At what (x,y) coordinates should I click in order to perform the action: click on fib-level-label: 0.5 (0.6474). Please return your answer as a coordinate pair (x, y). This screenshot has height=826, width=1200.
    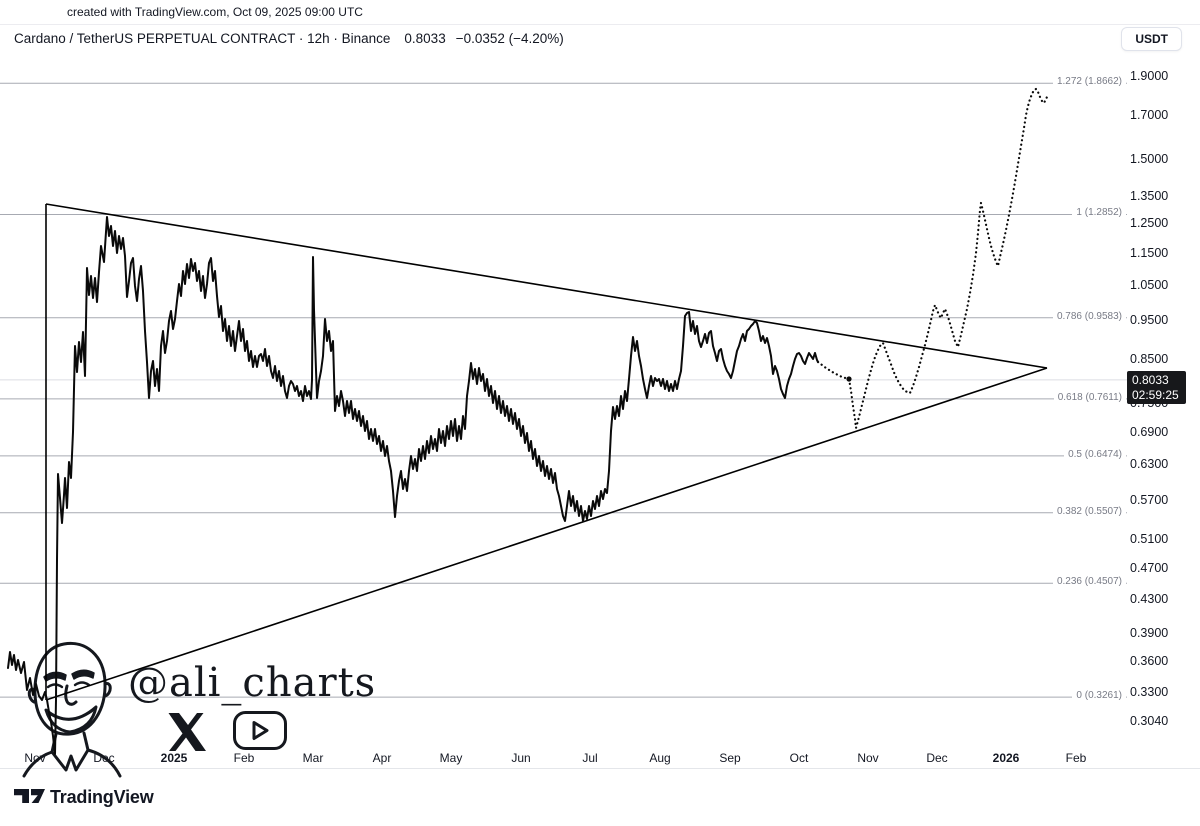
    Looking at the image, I should click on (1095, 454).